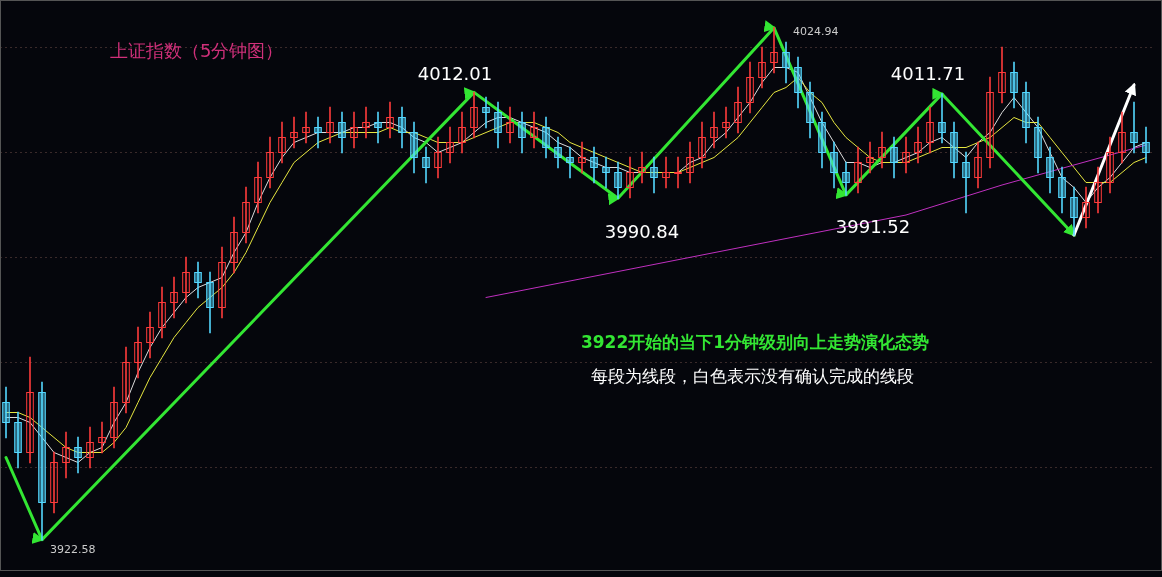  Describe the element at coordinates (642, 231) in the screenshot. I see `annotation: 3990.84` at that location.